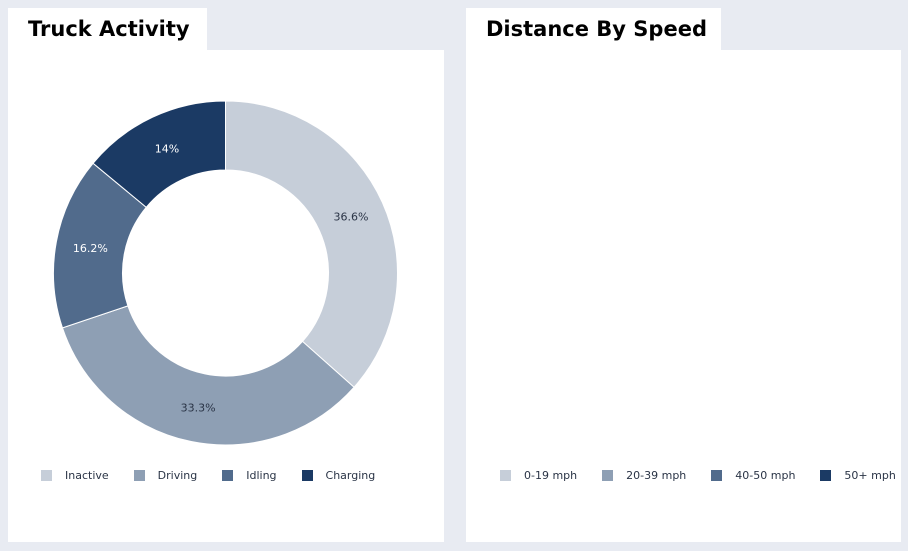 The width and height of the screenshot is (908, 551). Describe the element at coordinates (167, 149) in the screenshot. I see `slice-label: 14%` at that location.